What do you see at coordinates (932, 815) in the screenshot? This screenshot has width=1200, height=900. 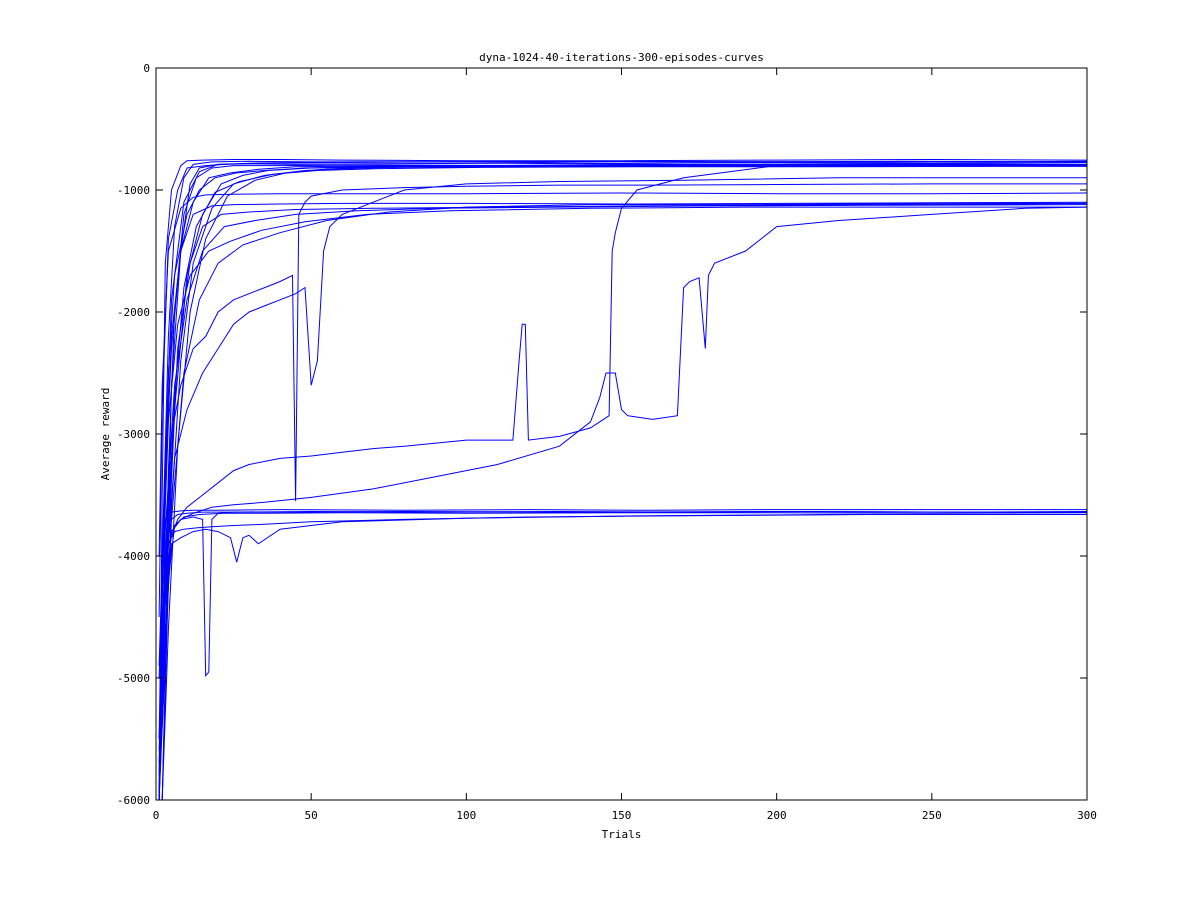 I see `x-tick-label: 250` at bounding box center [932, 815].